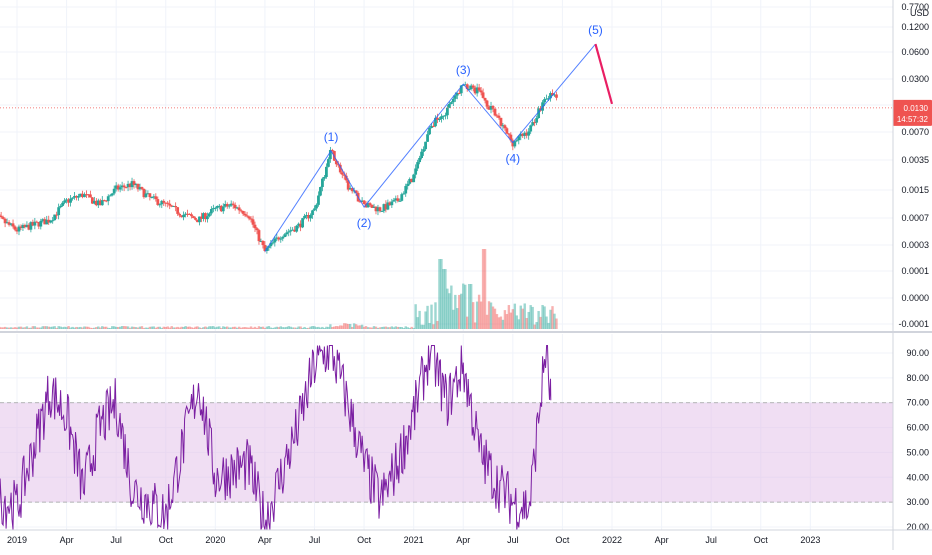 The width and height of the screenshot is (932, 555). What do you see at coordinates (603, 74) in the screenshot?
I see `projection-line` at bounding box center [603, 74].